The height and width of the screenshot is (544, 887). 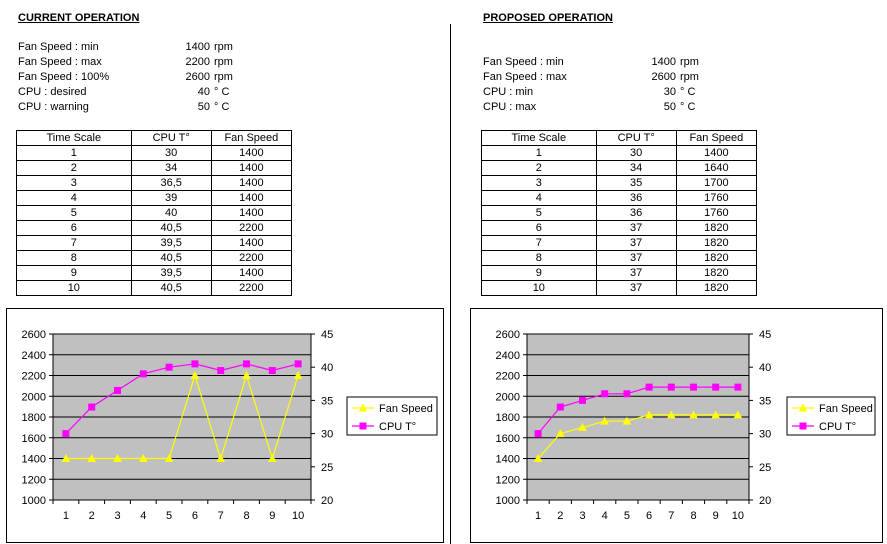 I want to click on table-cell: 35, so click(x=636, y=183).